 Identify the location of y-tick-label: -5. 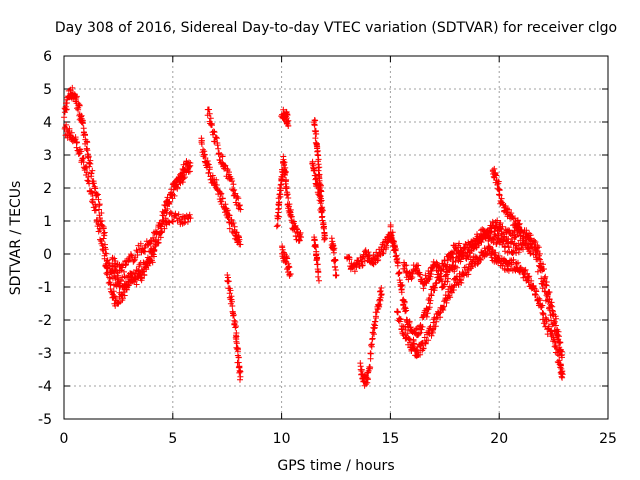
(45, 420).